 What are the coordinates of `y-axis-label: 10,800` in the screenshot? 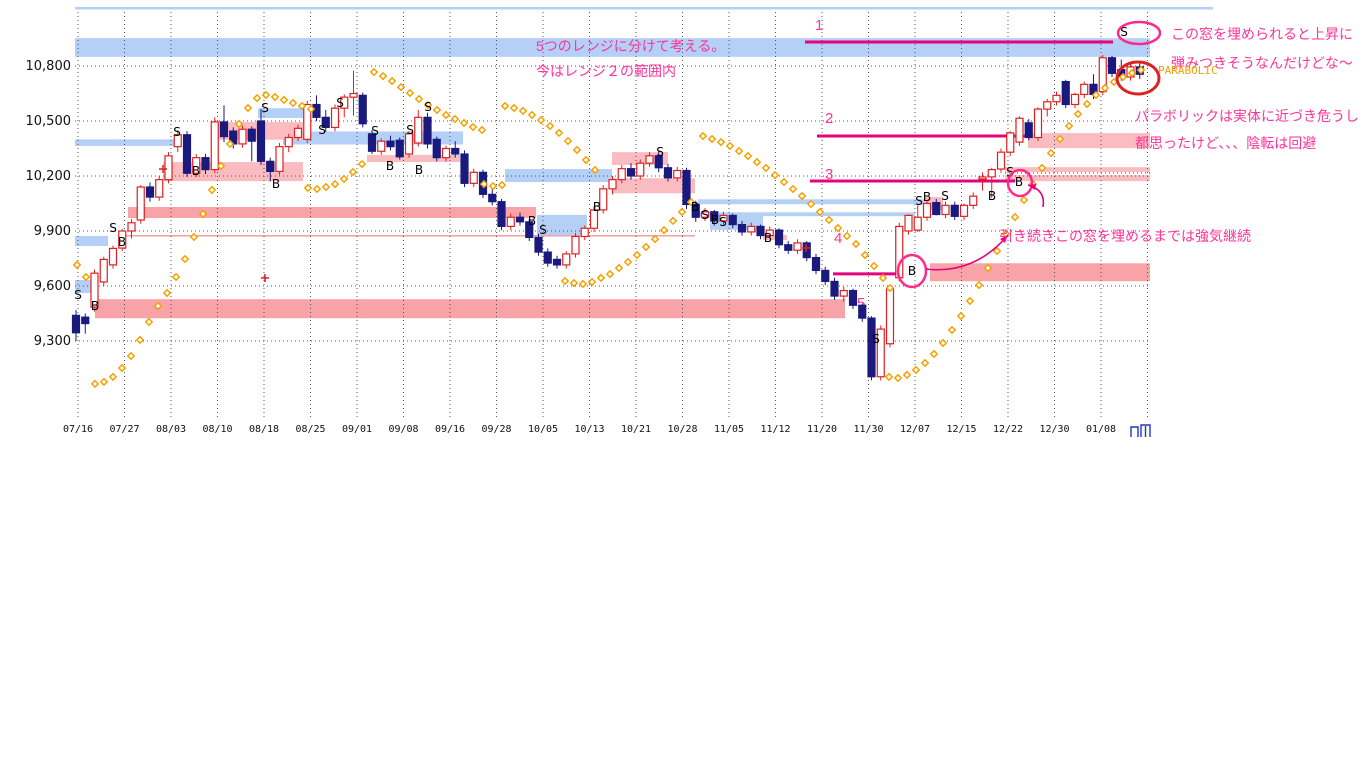 It's located at (49, 66).